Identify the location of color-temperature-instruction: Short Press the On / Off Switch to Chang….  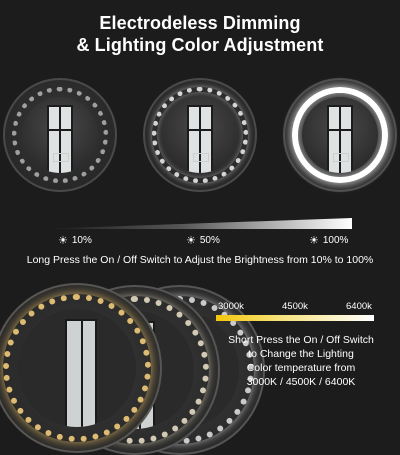
(301, 361).